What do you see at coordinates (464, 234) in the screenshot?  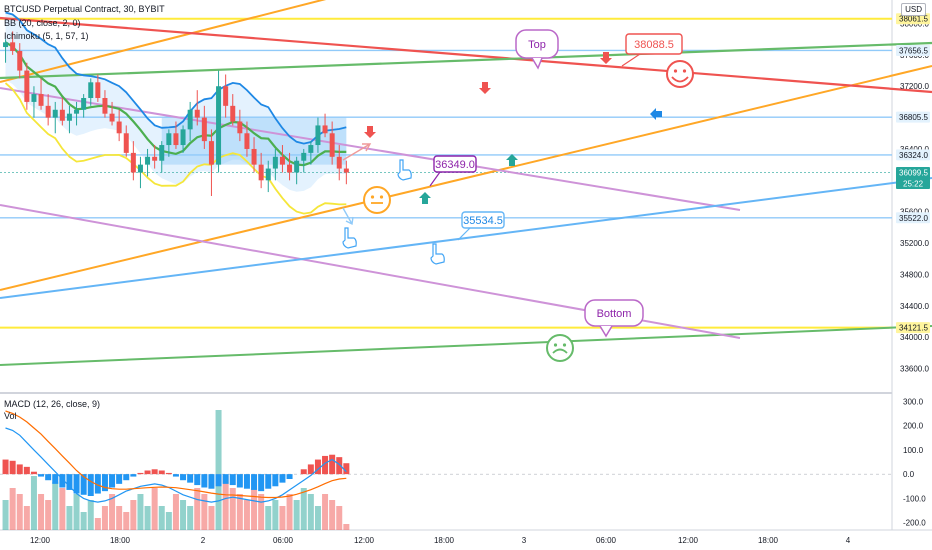 I see `callout-pointer-low` at bounding box center [464, 234].